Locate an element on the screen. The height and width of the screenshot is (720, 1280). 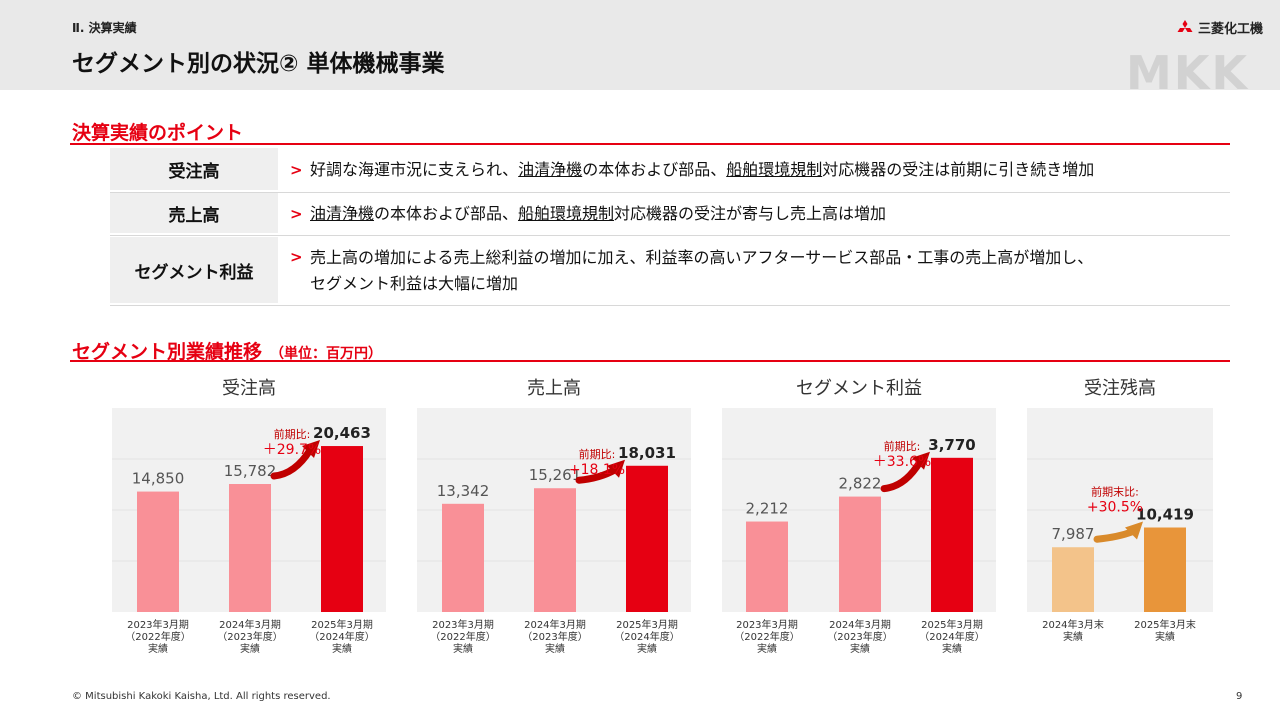
points-rule is located at coordinates (650, 144).